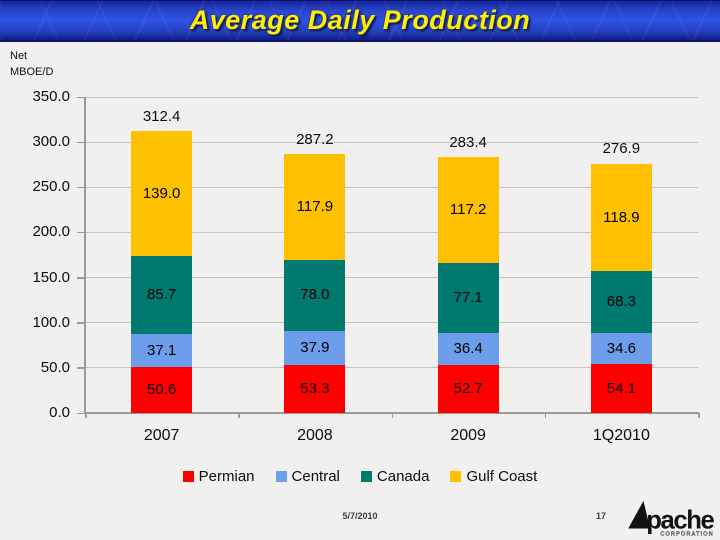 The height and width of the screenshot is (540, 720). I want to click on bar-segment-central-1q2010: 34.6, so click(621, 348).